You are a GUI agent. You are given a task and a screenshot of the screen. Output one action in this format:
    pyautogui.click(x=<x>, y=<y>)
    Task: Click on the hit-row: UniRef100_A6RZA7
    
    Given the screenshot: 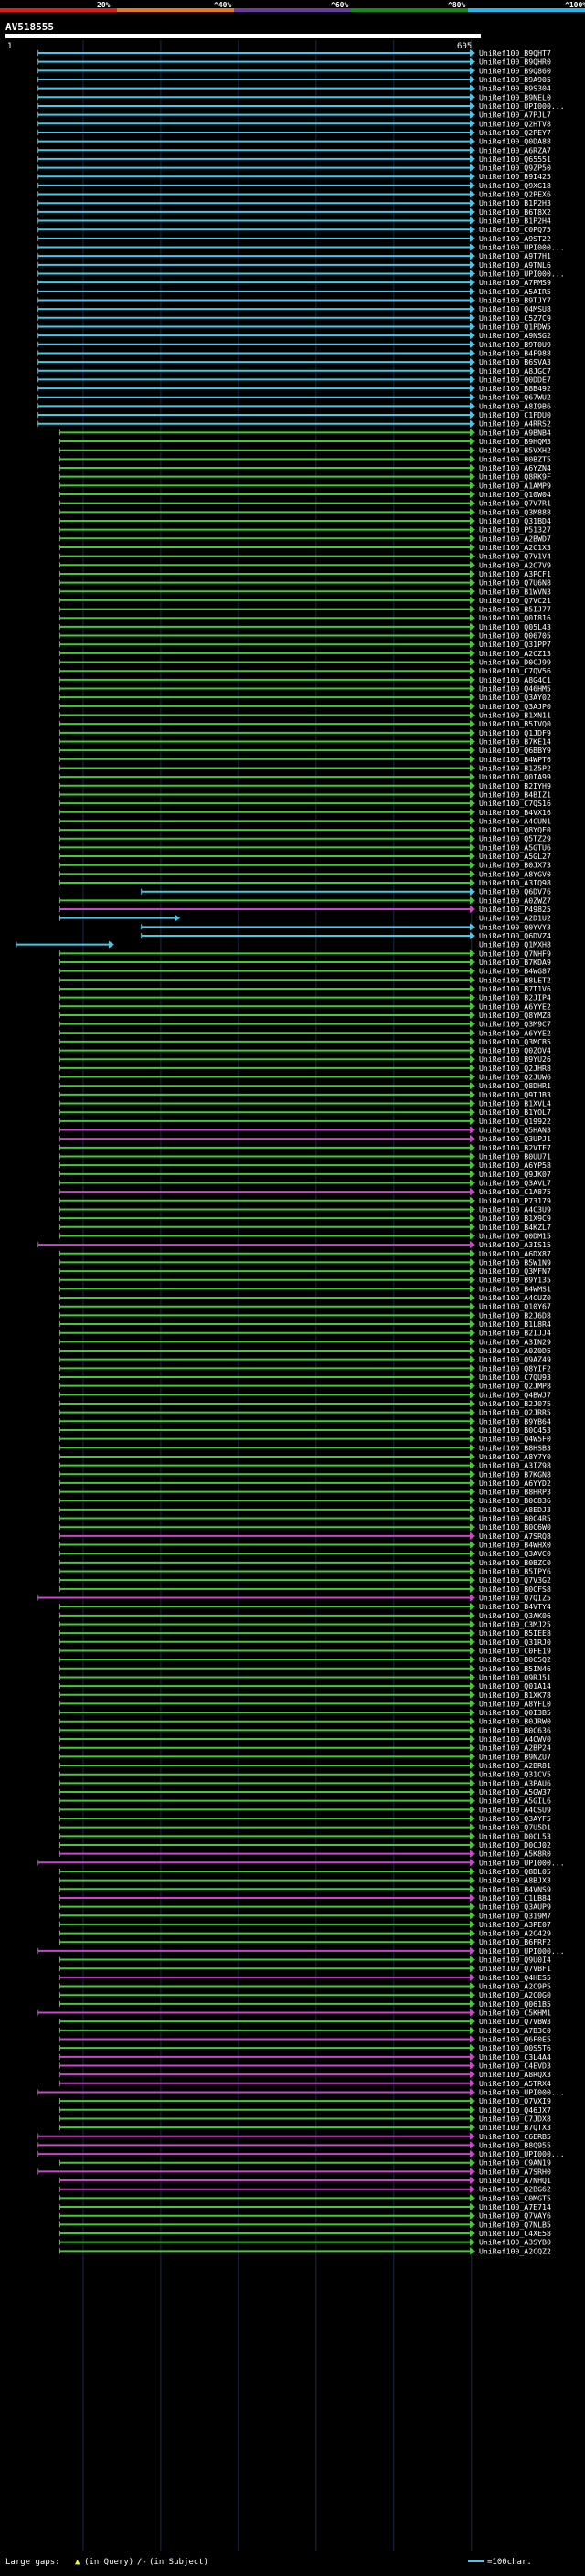 What is the action you would take?
    pyautogui.click(x=294, y=149)
    